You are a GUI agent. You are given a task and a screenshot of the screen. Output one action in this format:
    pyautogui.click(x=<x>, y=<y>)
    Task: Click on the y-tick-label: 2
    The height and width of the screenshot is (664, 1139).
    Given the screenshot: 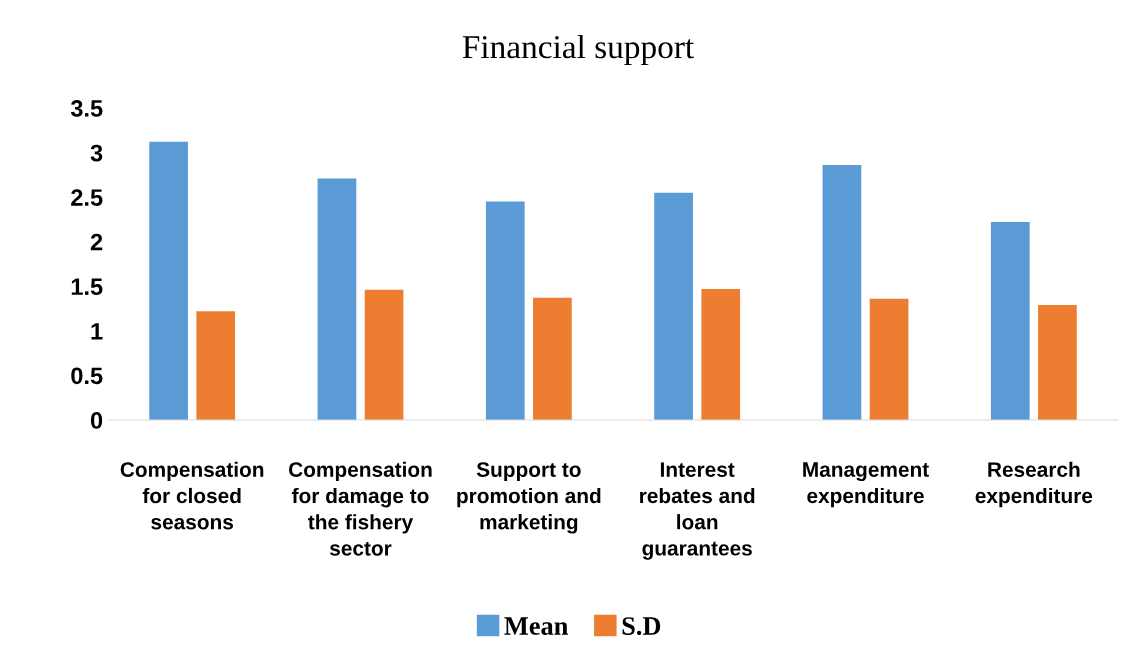 What is the action you would take?
    pyautogui.click(x=96, y=242)
    